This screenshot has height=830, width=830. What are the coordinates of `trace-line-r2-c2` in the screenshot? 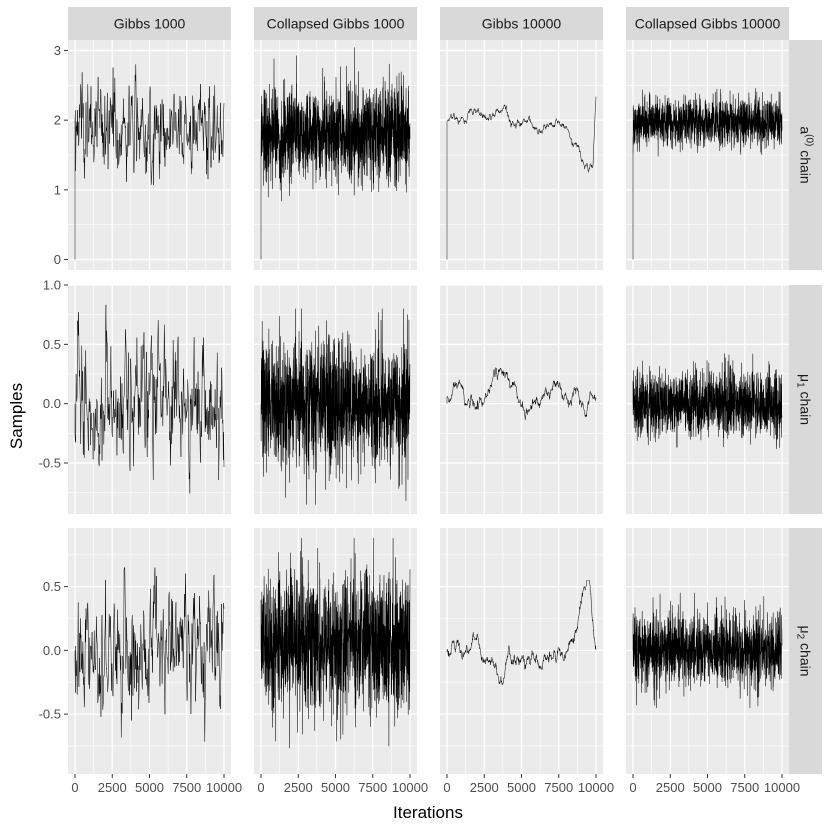 It's located at (335, 406).